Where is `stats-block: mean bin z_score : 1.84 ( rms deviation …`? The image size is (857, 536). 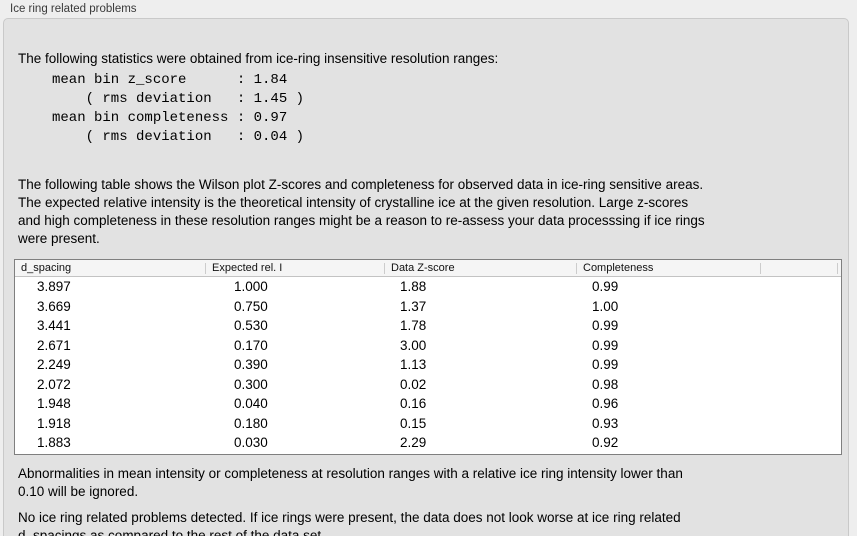
stats-block: mean bin z_score : 1.84 ( rms deviation … is located at coordinates (178, 108).